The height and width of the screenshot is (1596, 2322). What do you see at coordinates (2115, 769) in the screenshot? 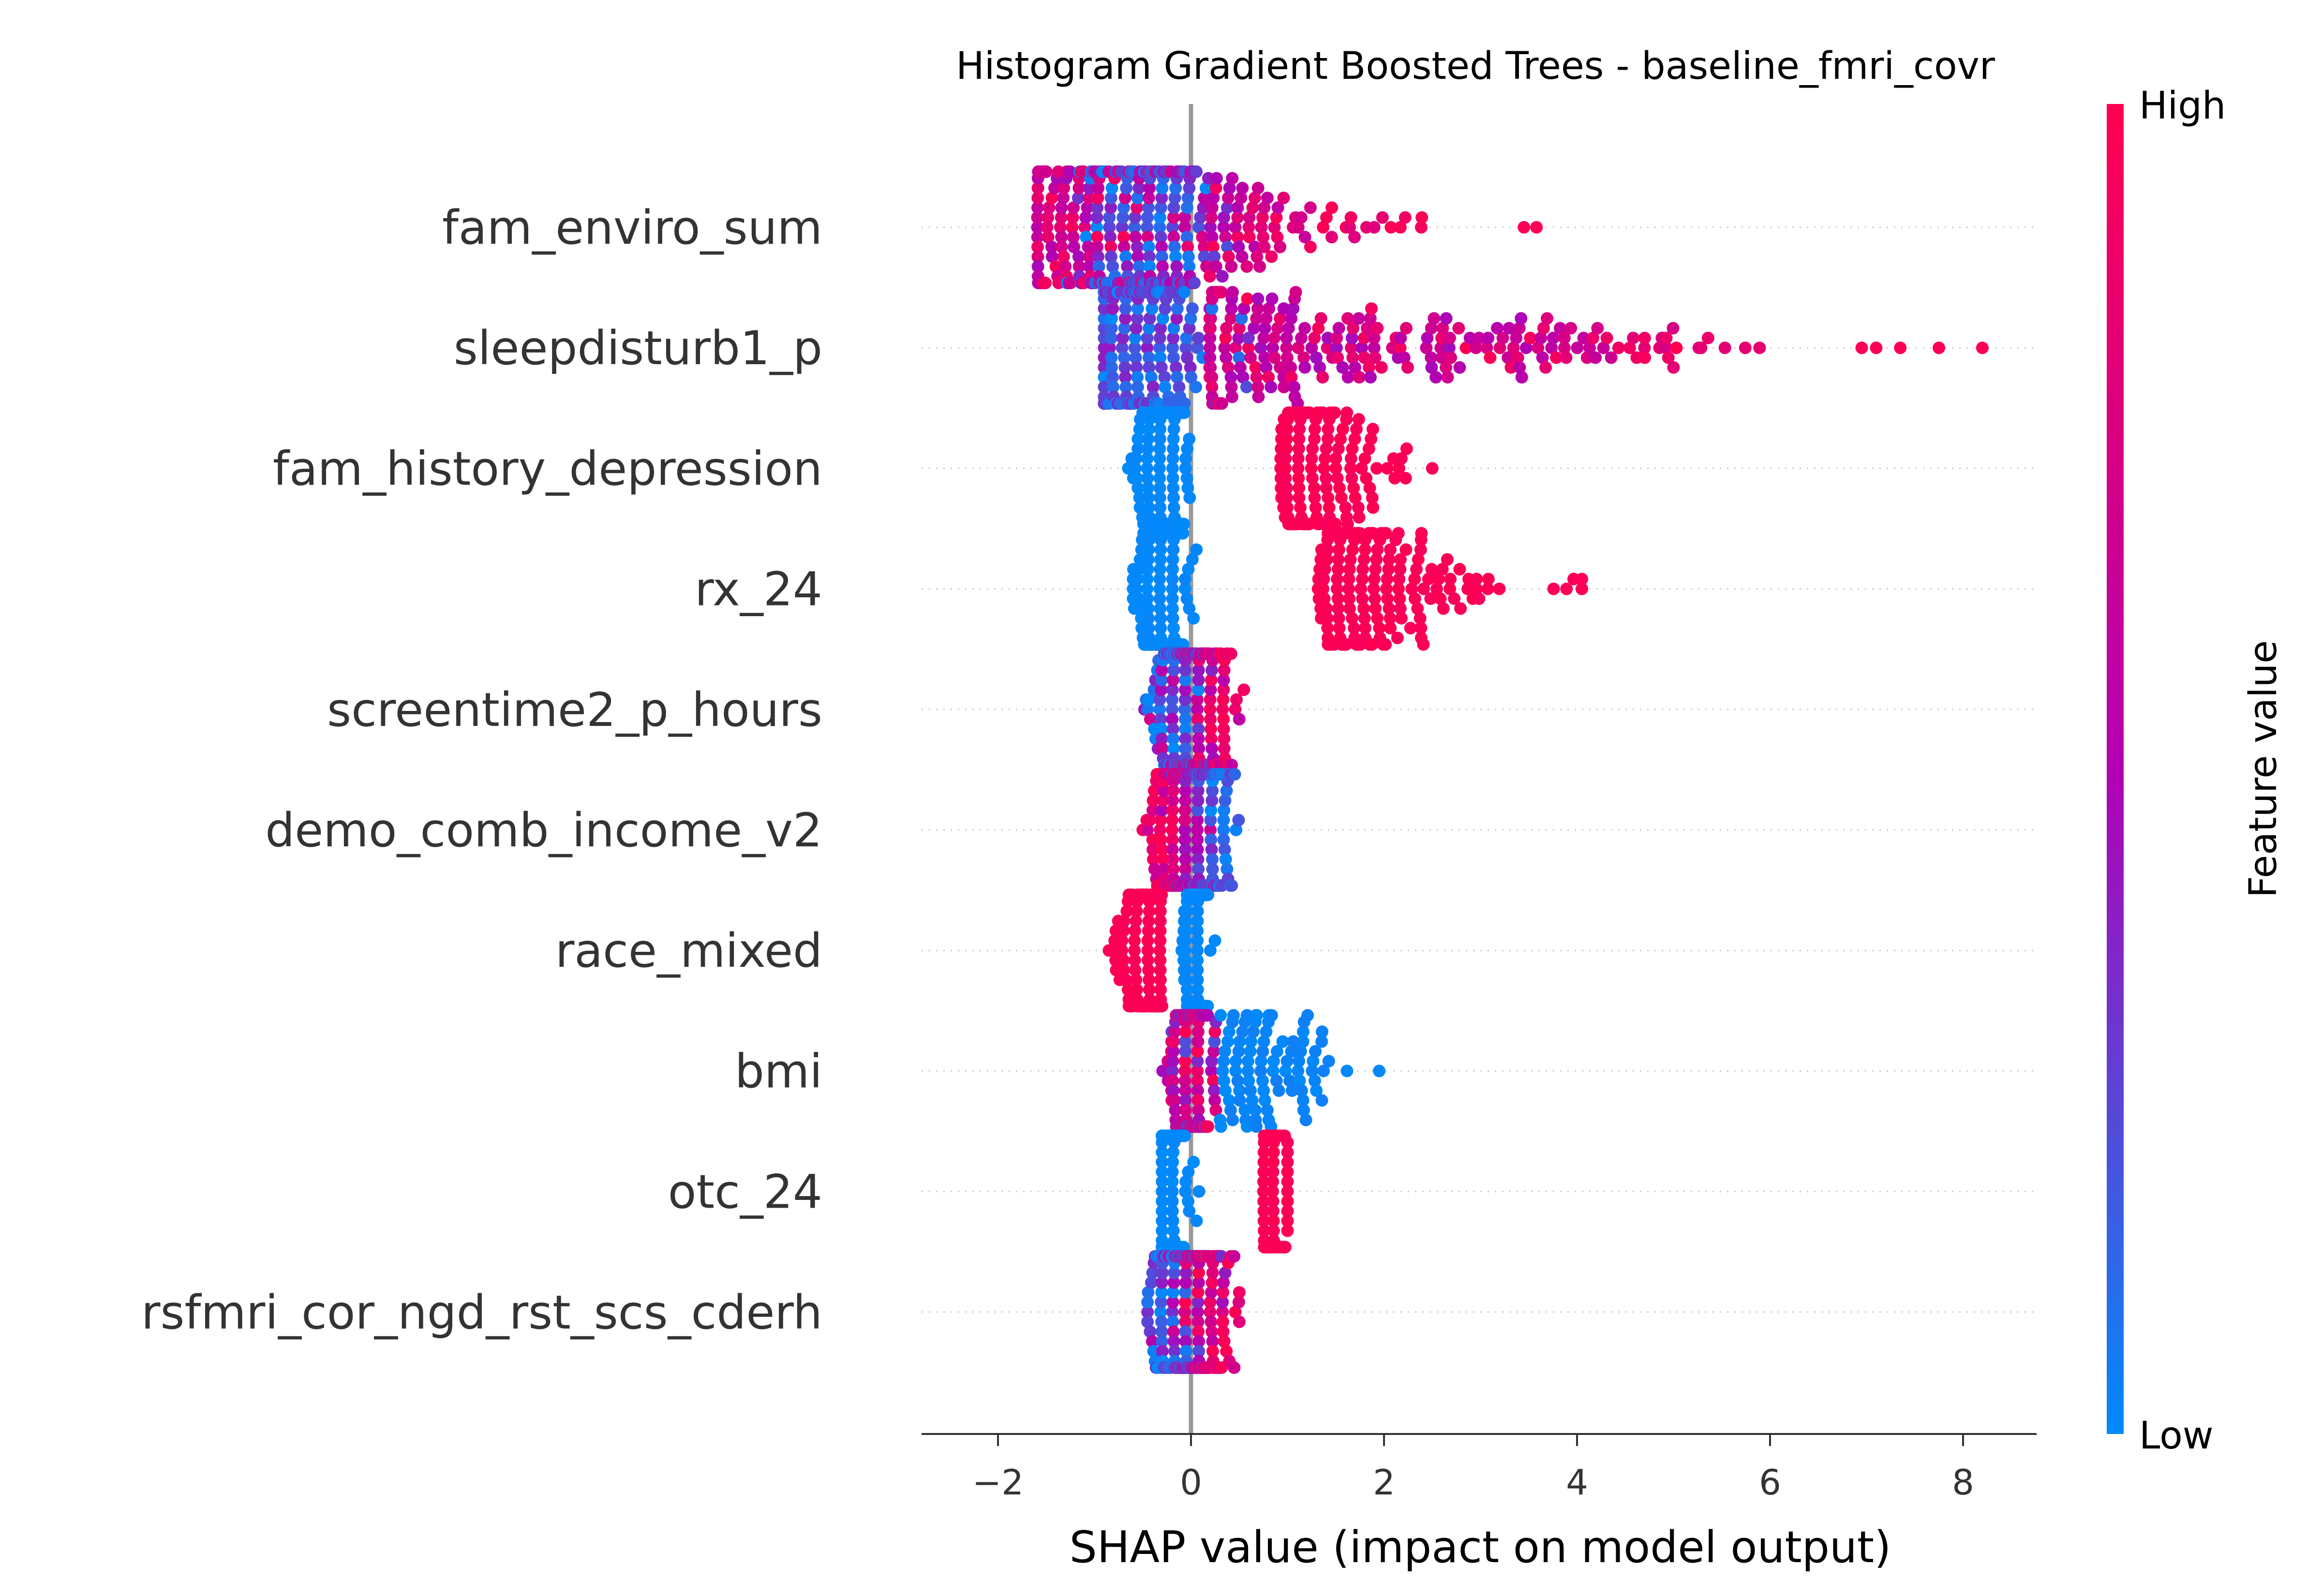
I see `colorbar` at bounding box center [2115, 769].